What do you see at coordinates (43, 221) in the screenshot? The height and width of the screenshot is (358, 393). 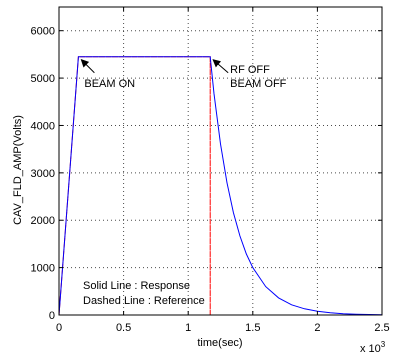 I see `y-tick-label: 2000` at bounding box center [43, 221].